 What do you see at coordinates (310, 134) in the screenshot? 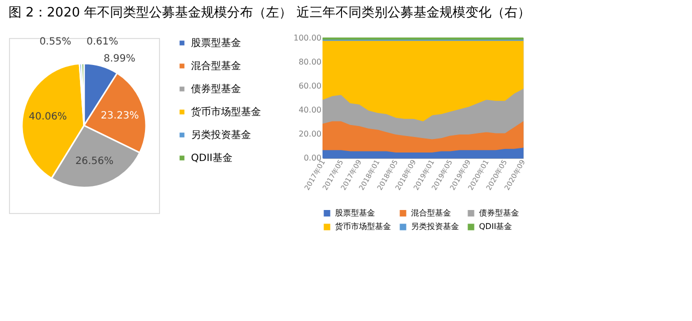
I see `y-tick-label: 20.00` at bounding box center [310, 134].